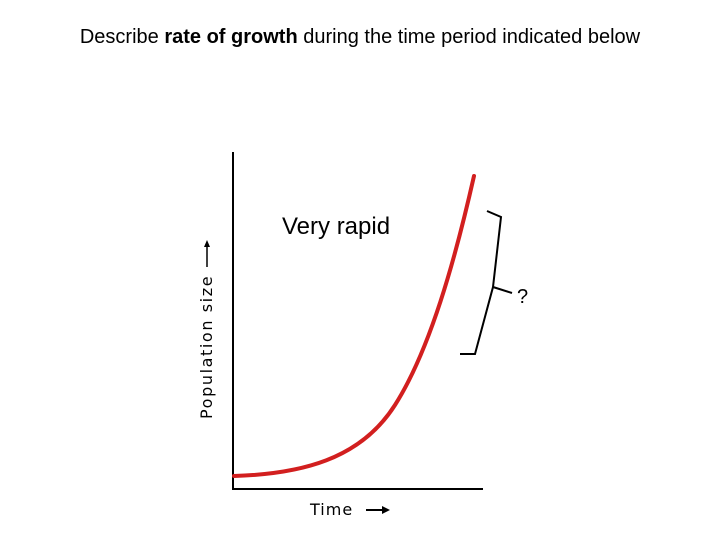 This screenshot has width=720, height=540. Describe the element at coordinates (522, 297) in the screenshot. I see `bracket-question-label: ?` at that location.